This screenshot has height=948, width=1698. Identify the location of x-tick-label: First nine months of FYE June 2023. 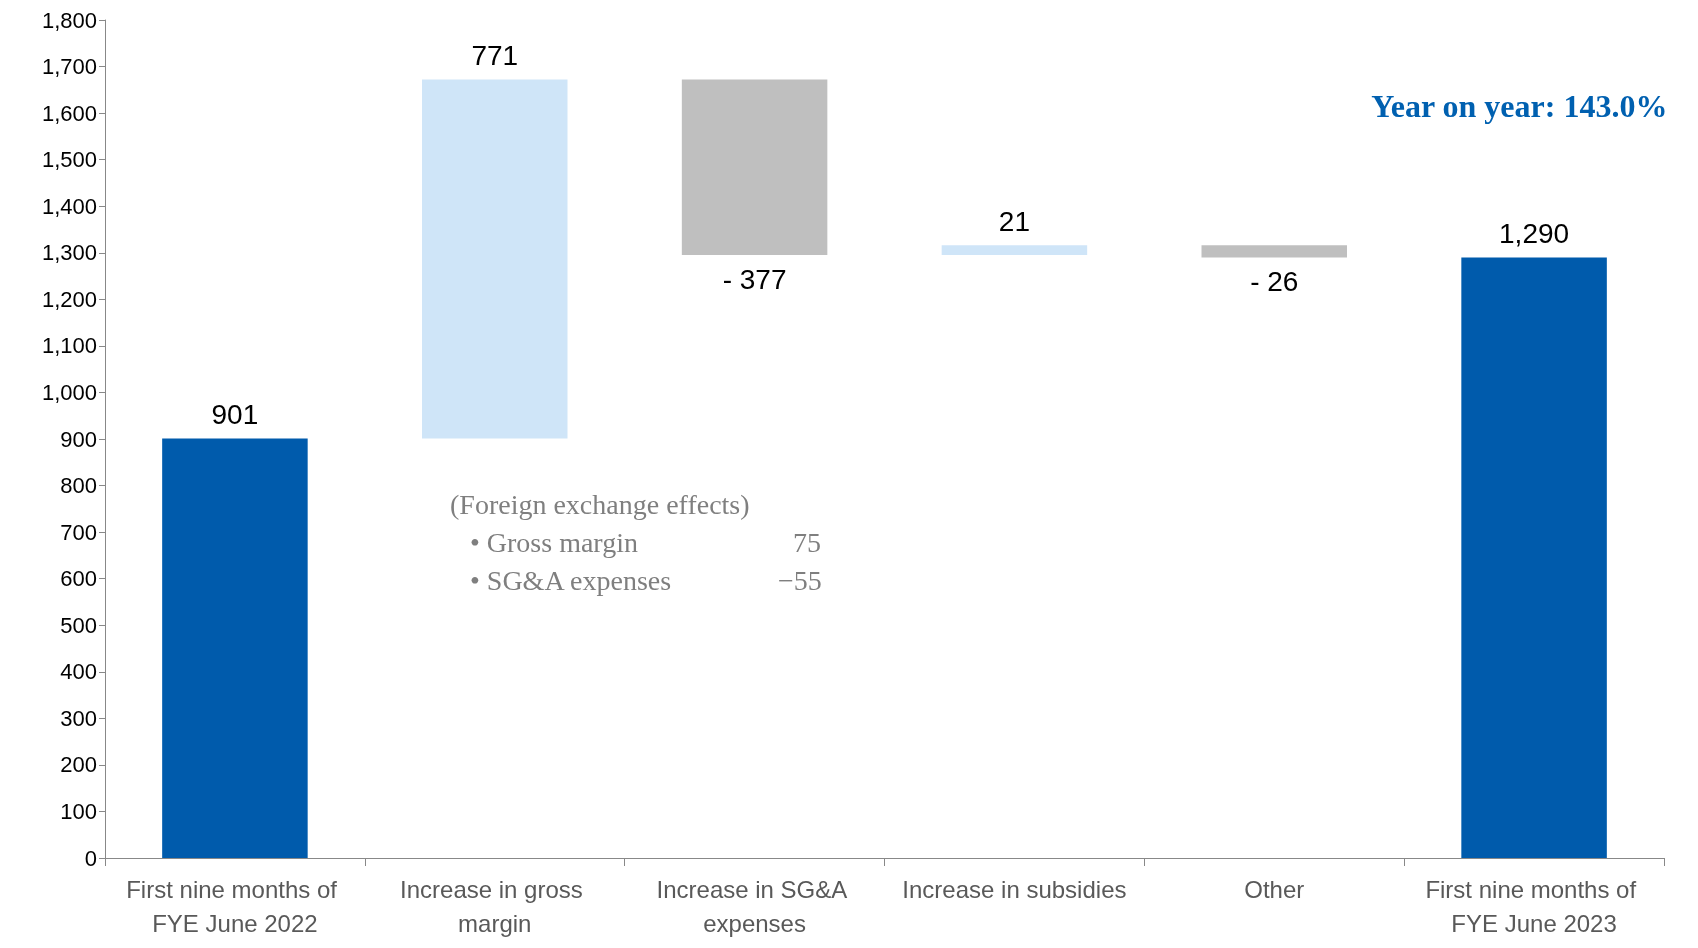
(1534, 906).